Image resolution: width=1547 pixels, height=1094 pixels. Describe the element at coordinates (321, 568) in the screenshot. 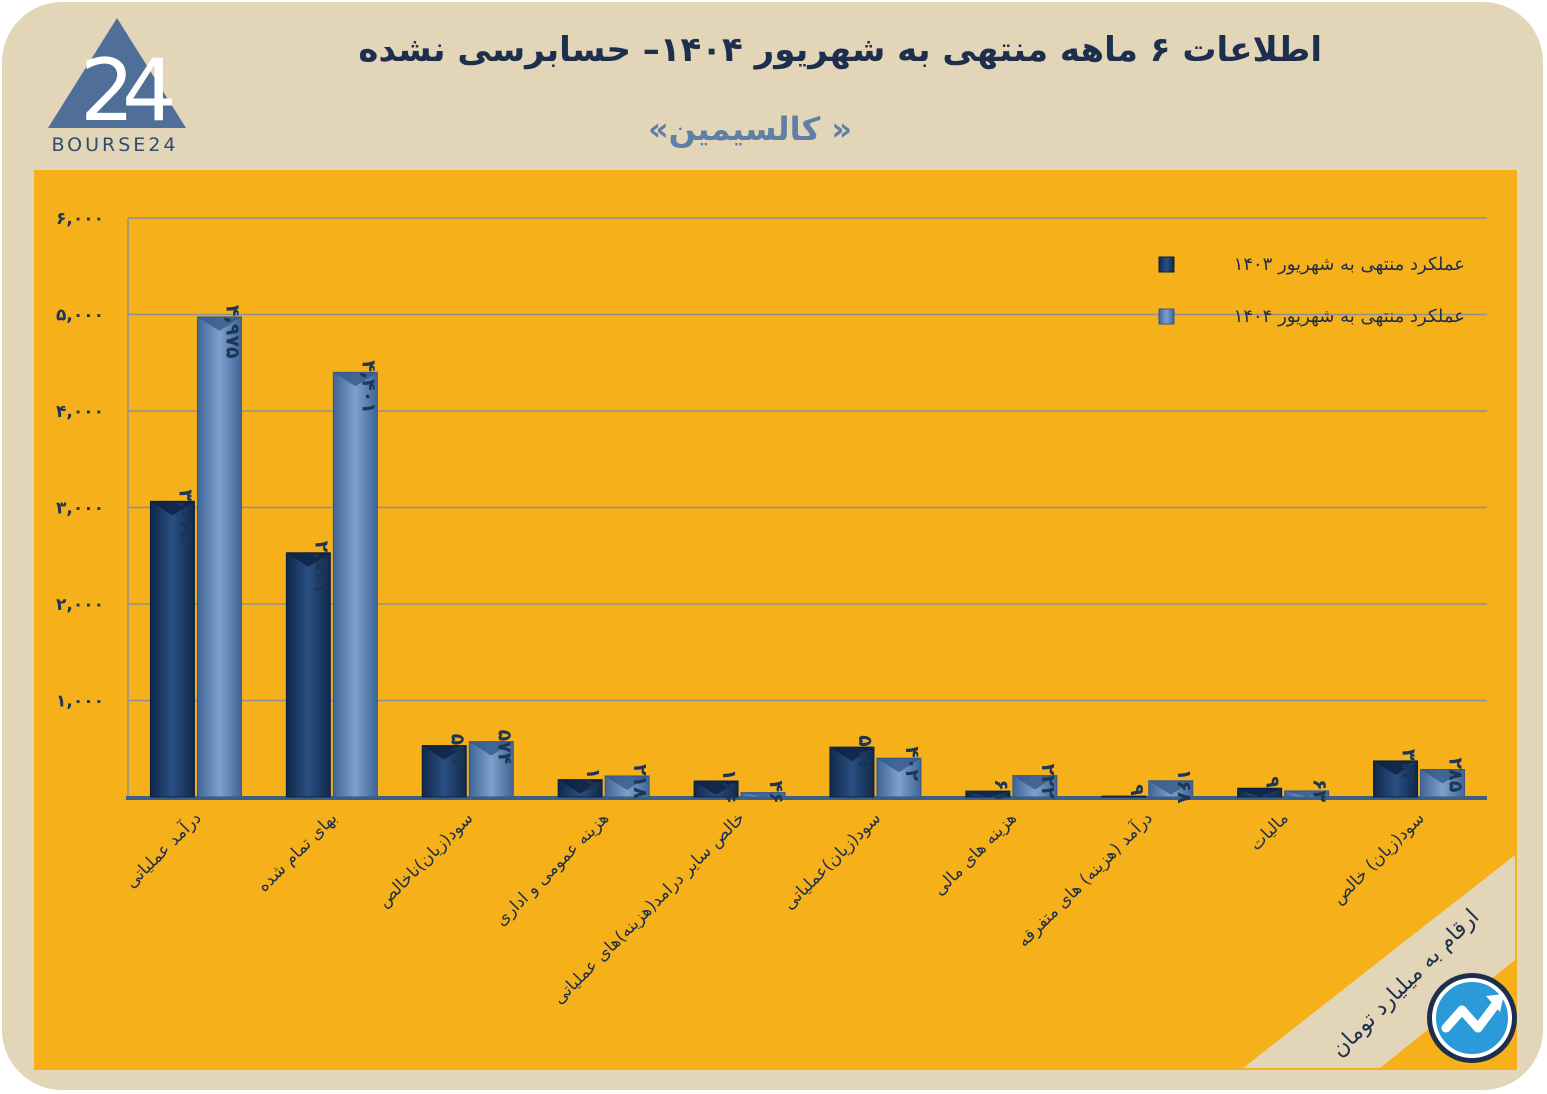

I see `data-label: ۲,۵۳۱` at that location.